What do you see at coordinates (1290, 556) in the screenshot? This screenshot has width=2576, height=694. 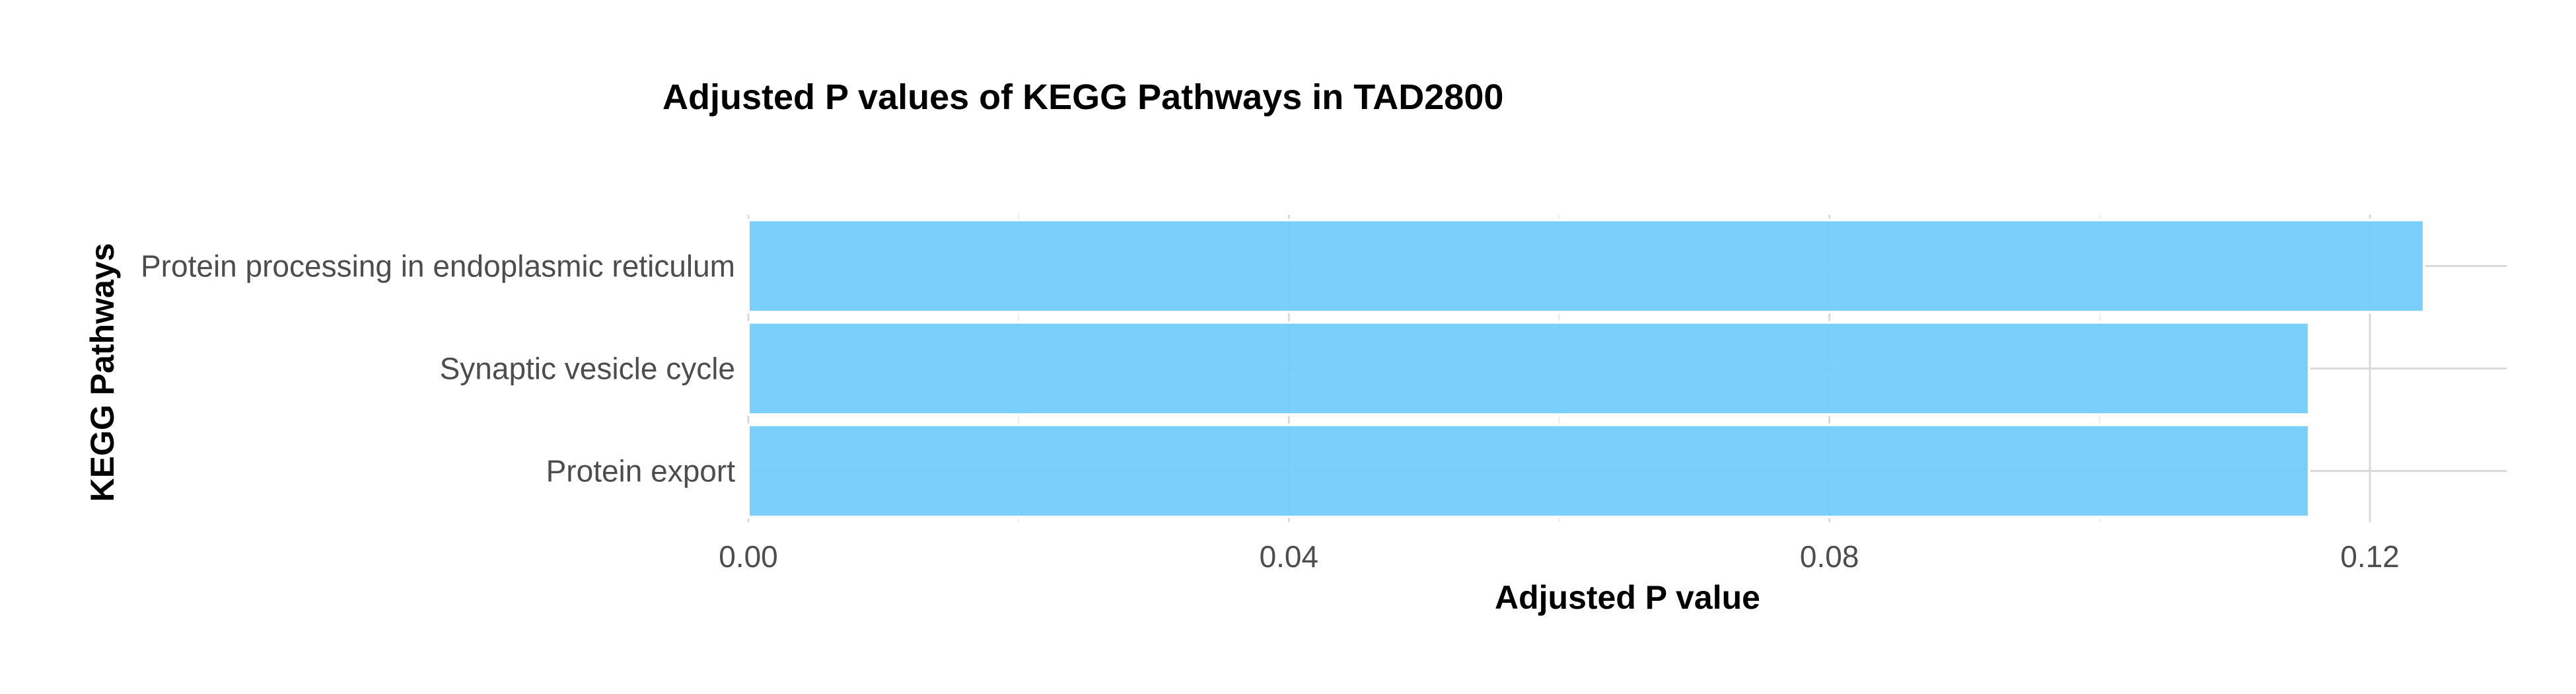 I see `x-tick-label: 0.04` at bounding box center [1290, 556].